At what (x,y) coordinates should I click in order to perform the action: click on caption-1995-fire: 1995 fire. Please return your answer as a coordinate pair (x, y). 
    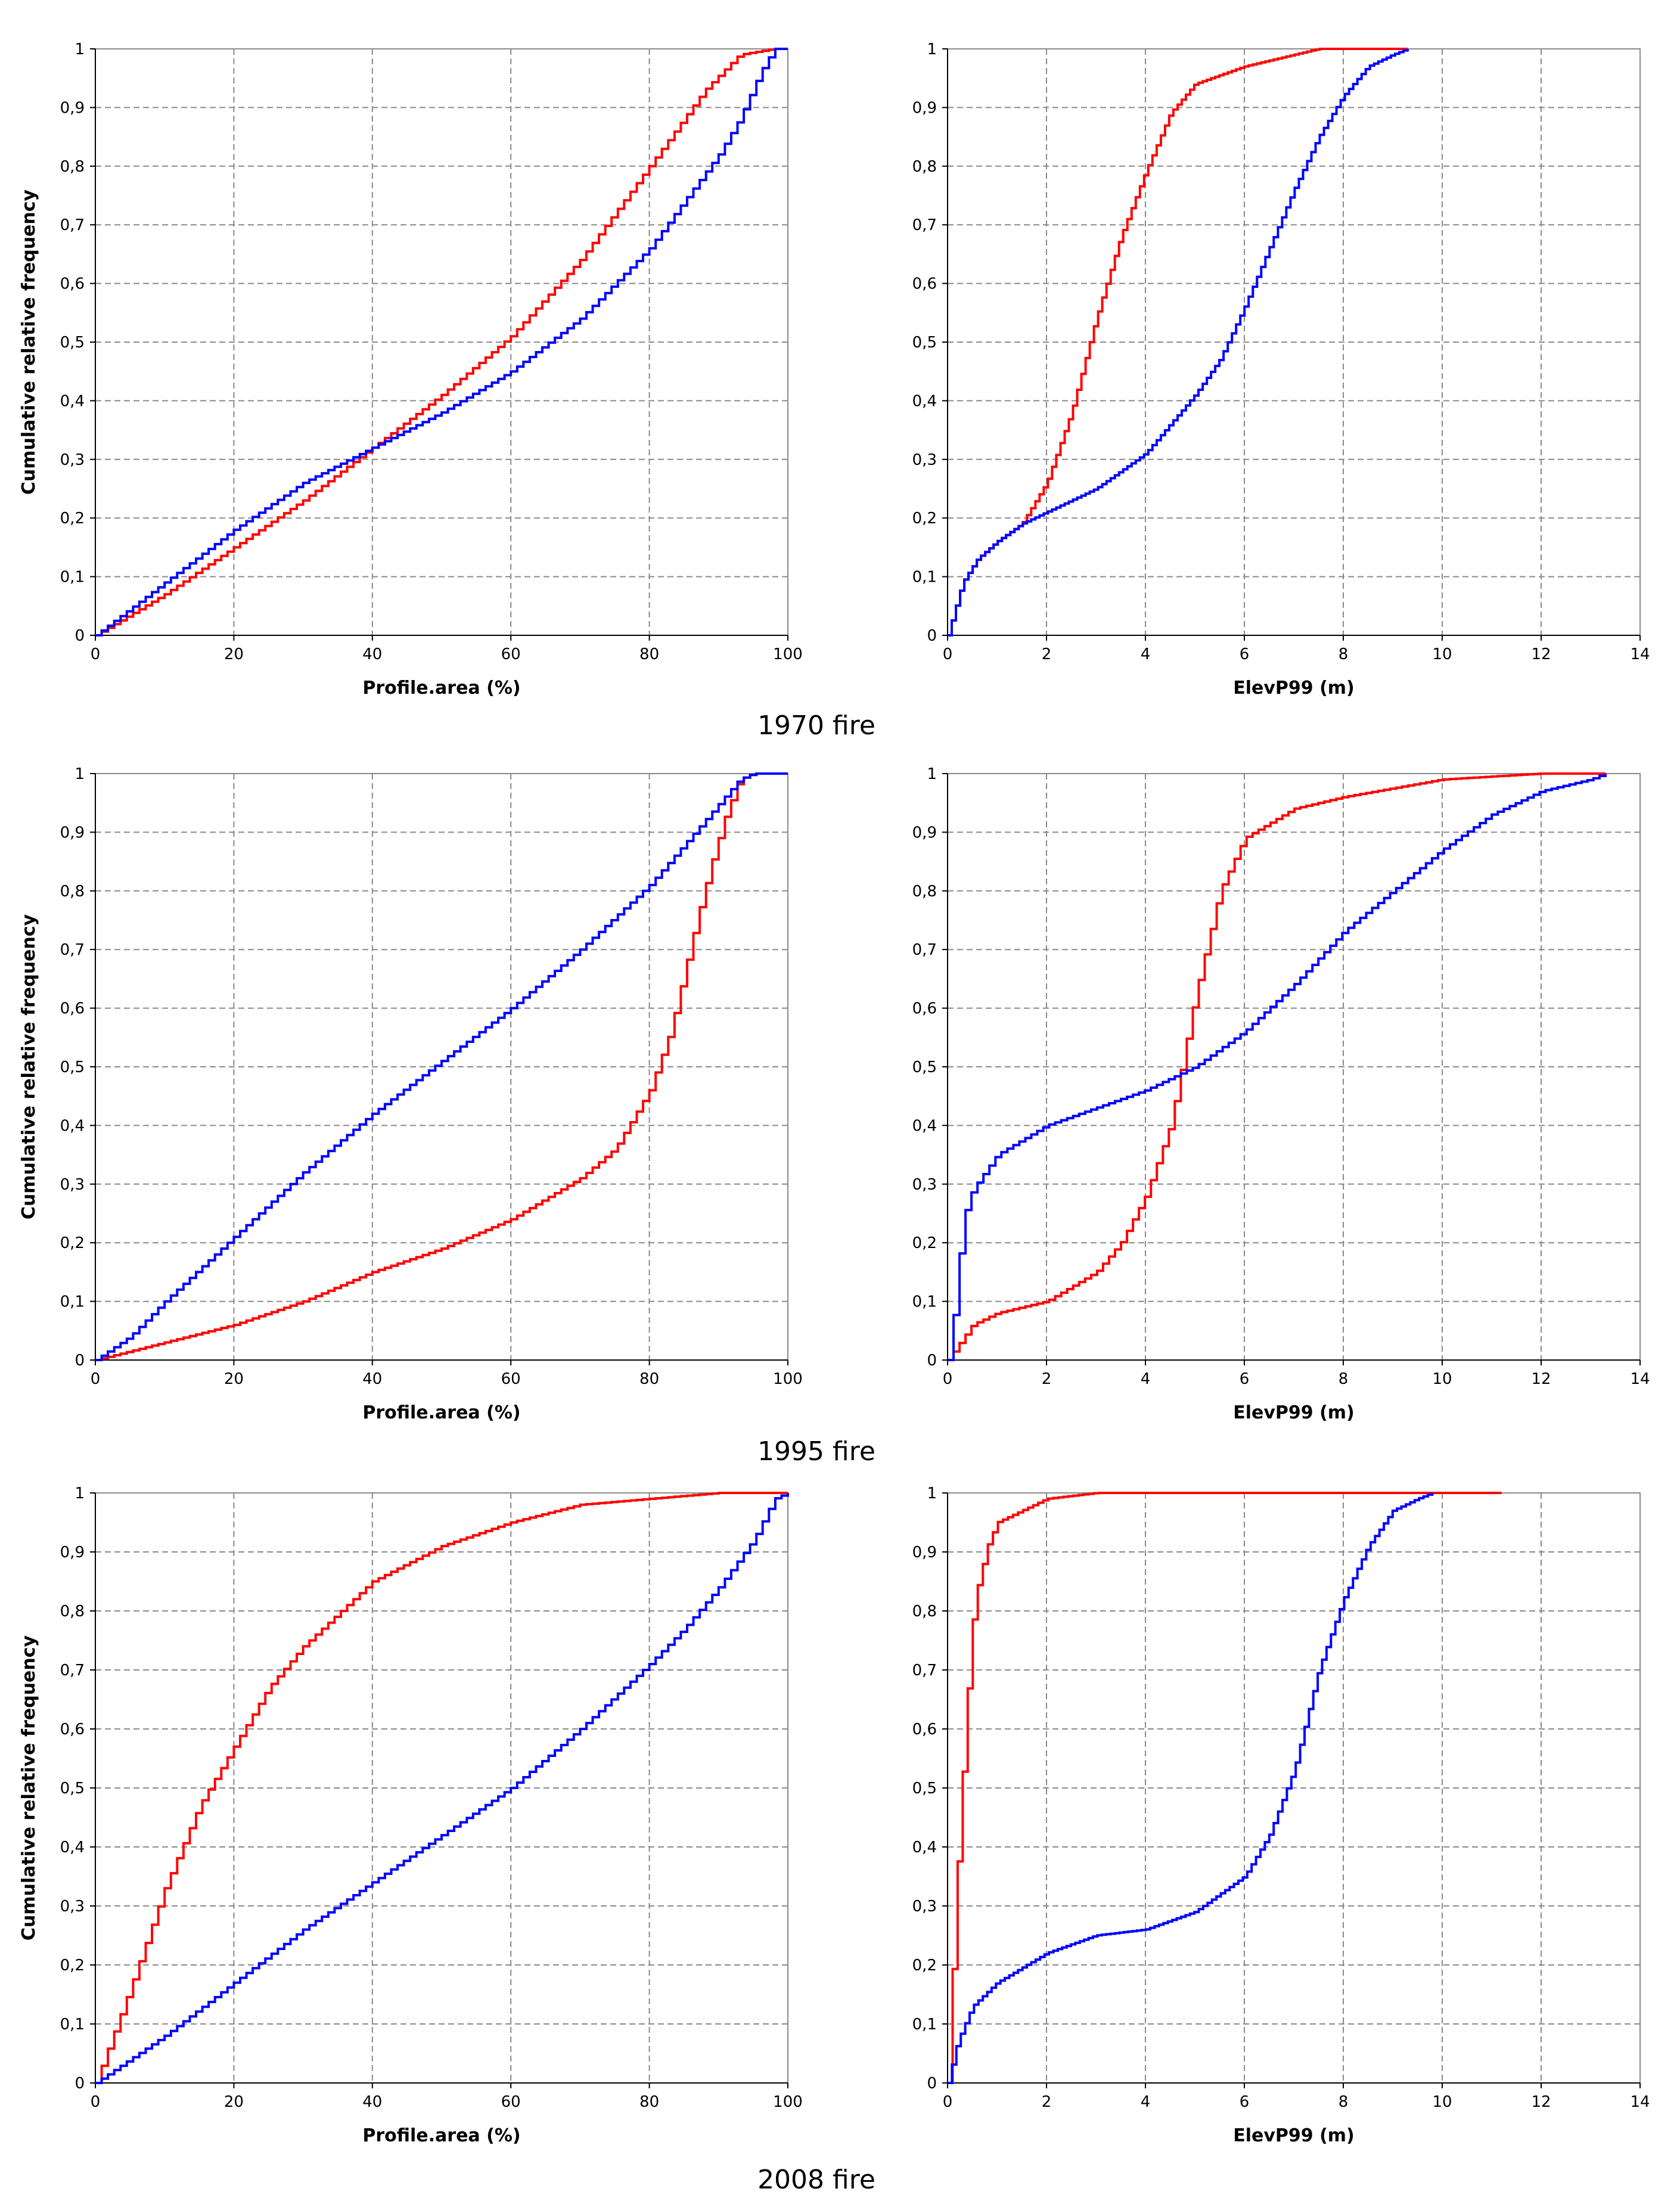
    Looking at the image, I should click on (816, 1451).